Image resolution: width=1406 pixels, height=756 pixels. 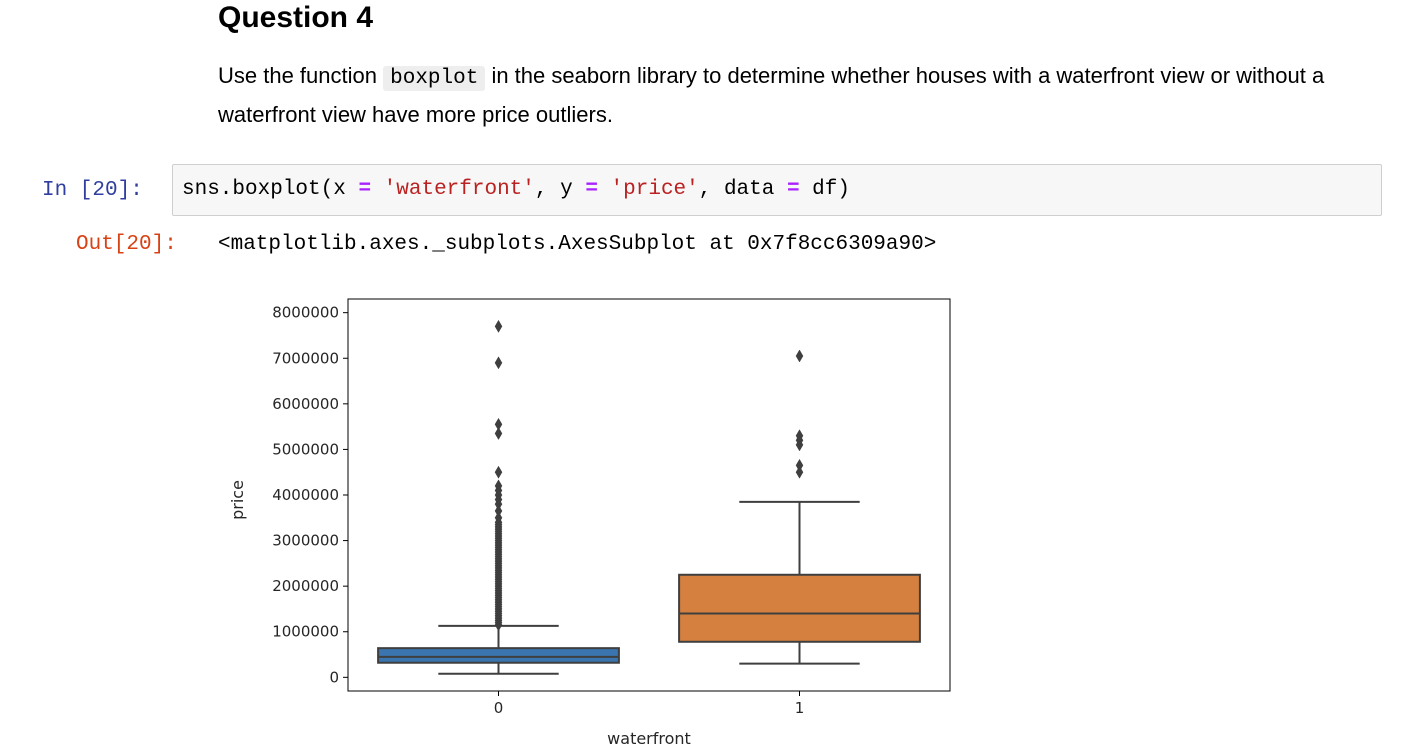 What do you see at coordinates (126, 244) in the screenshot?
I see `output-prompt: Out[20]:` at bounding box center [126, 244].